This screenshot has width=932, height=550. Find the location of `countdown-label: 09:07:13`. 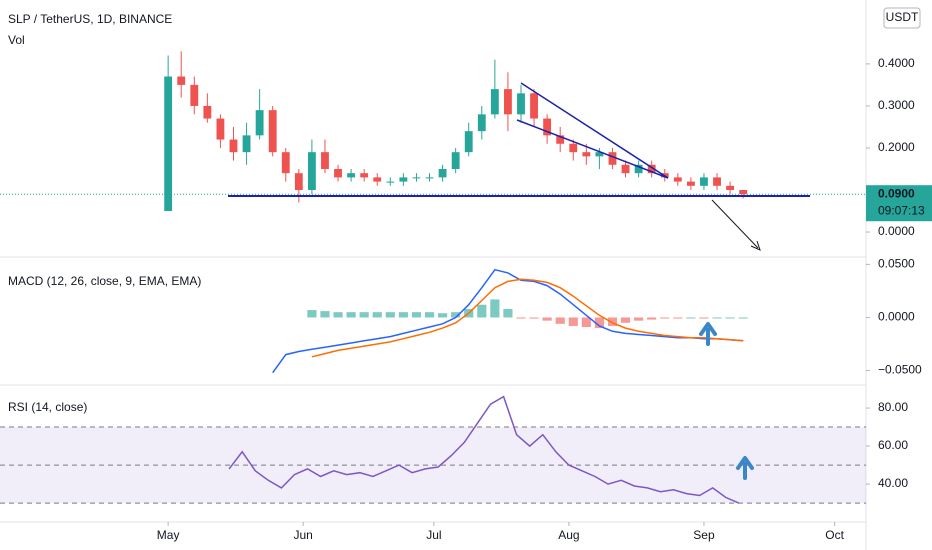

countdown-label: 09:07:13 is located at coordinates (901, 210).